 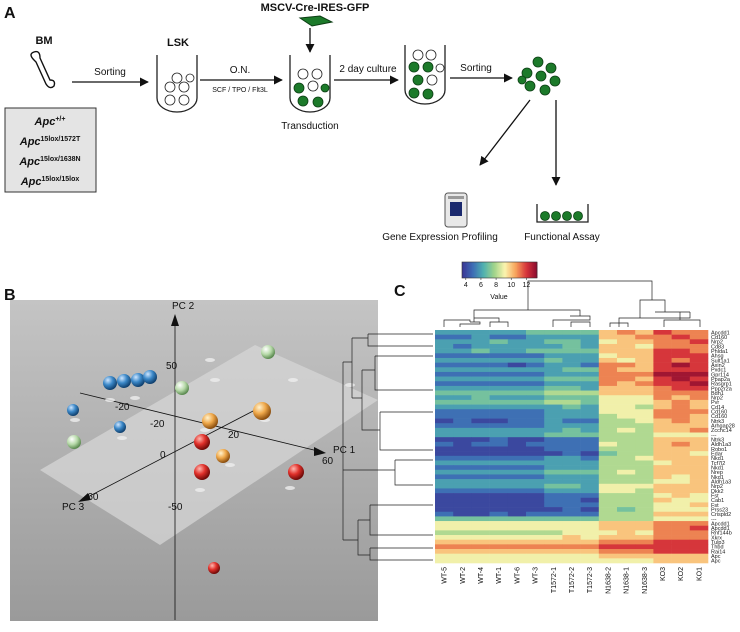 I want to click on row-label: Thbd, so click(x=717, y=548).